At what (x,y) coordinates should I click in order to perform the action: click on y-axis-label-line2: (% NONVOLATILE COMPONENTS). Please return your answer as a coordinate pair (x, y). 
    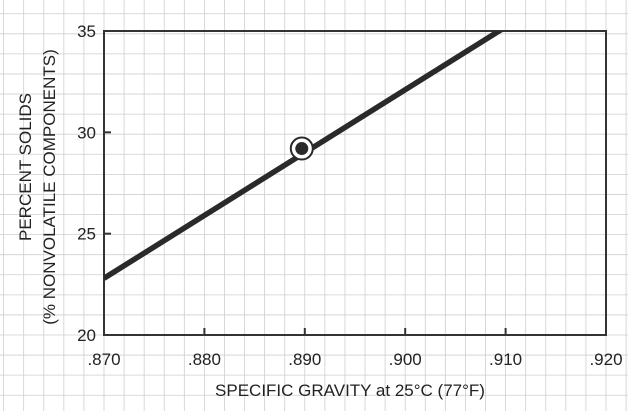
    Looking at the image, I should click on (49, 187).